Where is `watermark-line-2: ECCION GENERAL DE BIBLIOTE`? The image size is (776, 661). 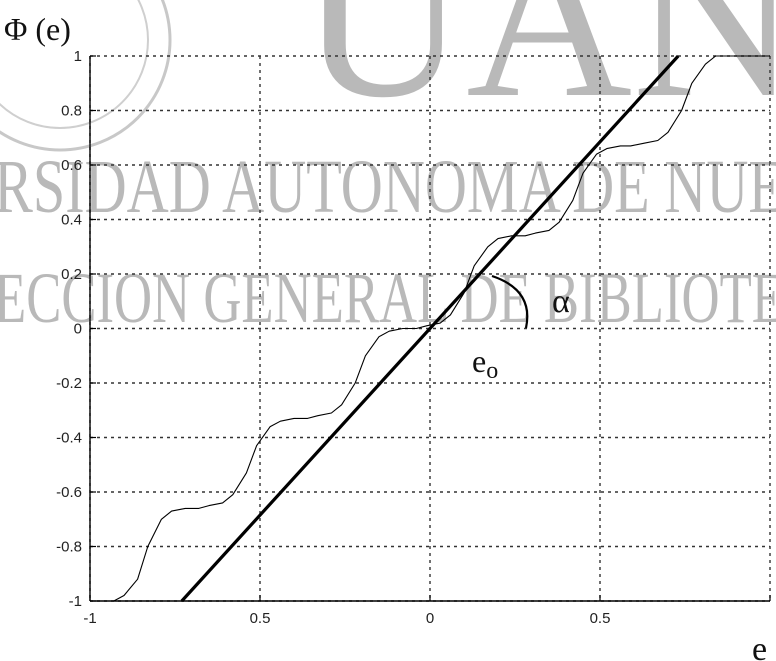 watermark-line-2: ECCION GENERAL DE BIBLIOTE is located at coordinates (388, 298).